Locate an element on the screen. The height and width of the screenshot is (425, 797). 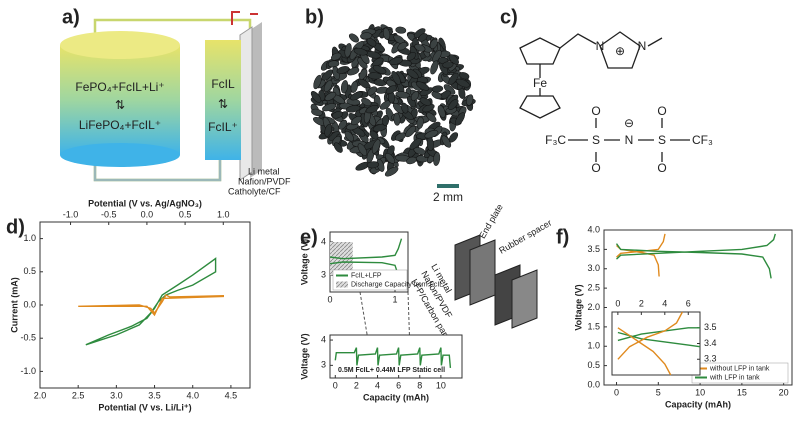
y-tick-label: 3.3 is located at coordinates (710, 359).